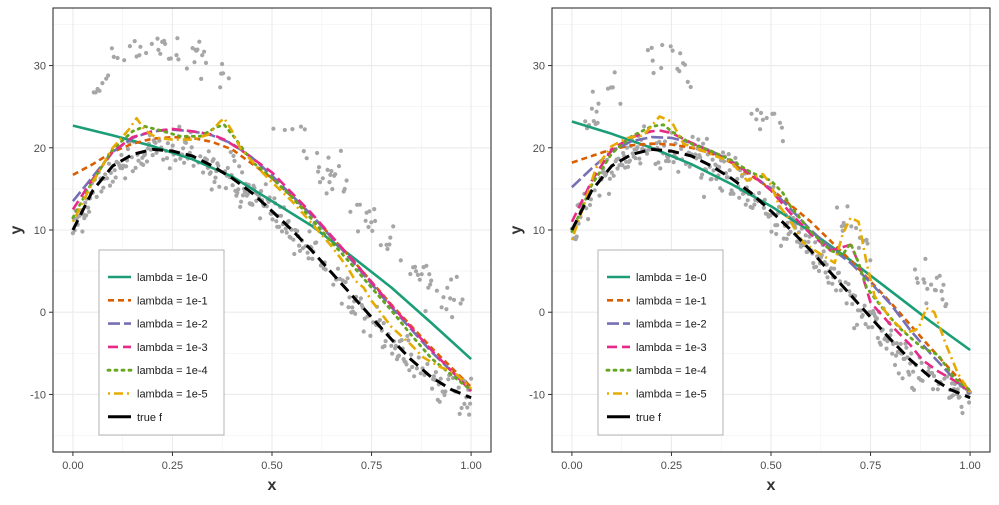 The image size is (999, 505). What do you see at coordinates (542, 313) in the screenshot?
I see `y-tick-label: 0` at bounding box center [542, 313].